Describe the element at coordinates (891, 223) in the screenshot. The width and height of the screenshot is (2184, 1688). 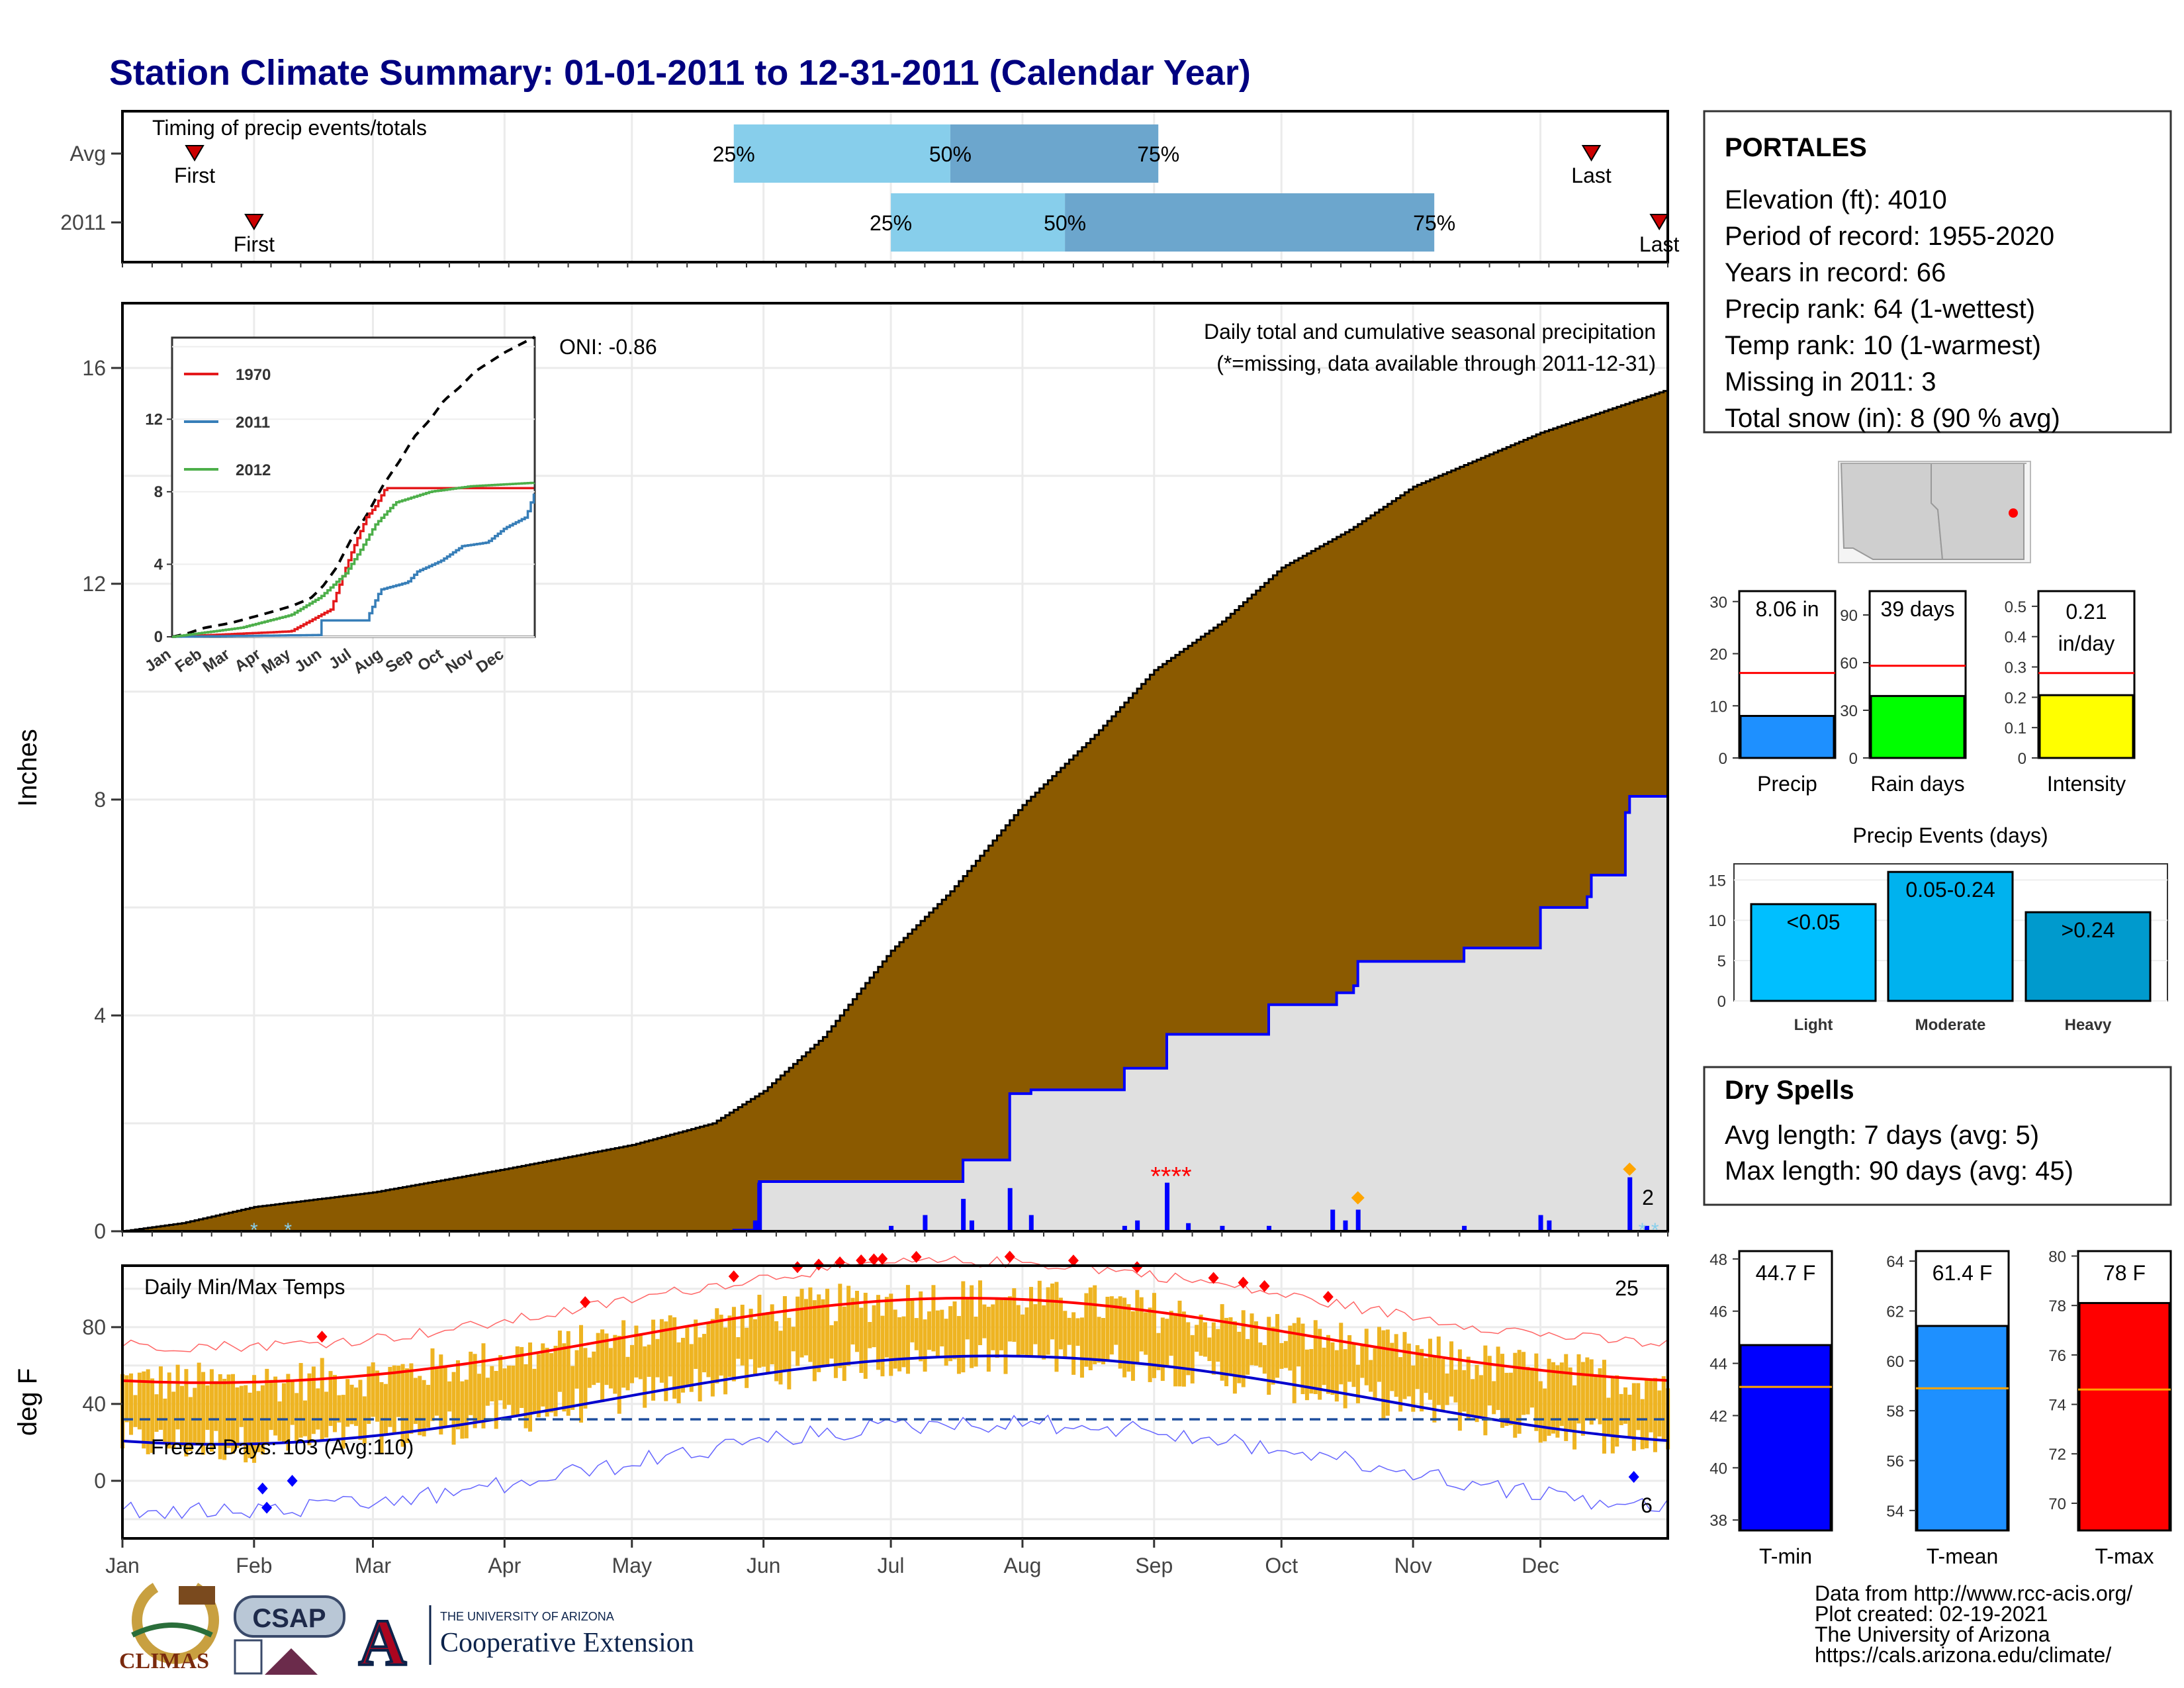
I see `timing-pct-label: 25%` at that location.